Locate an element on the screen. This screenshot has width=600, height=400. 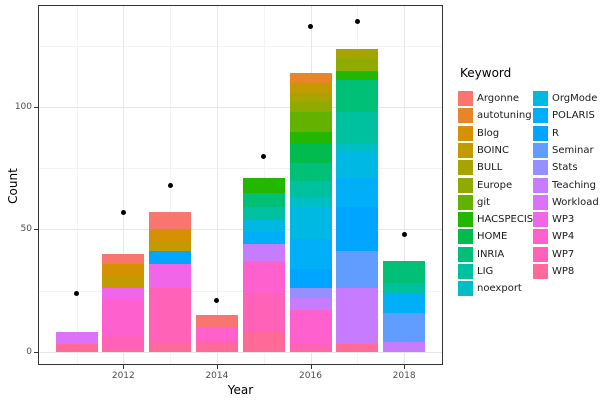
data-point-2016 is located at coordinates (310, 27).